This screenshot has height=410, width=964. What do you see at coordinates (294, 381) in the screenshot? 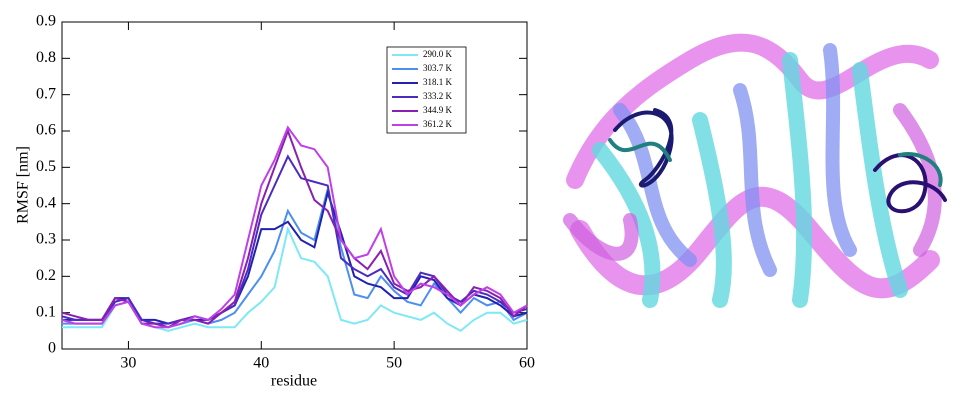
I see `x-axis-label: residue` at bounding box center [294, 381].